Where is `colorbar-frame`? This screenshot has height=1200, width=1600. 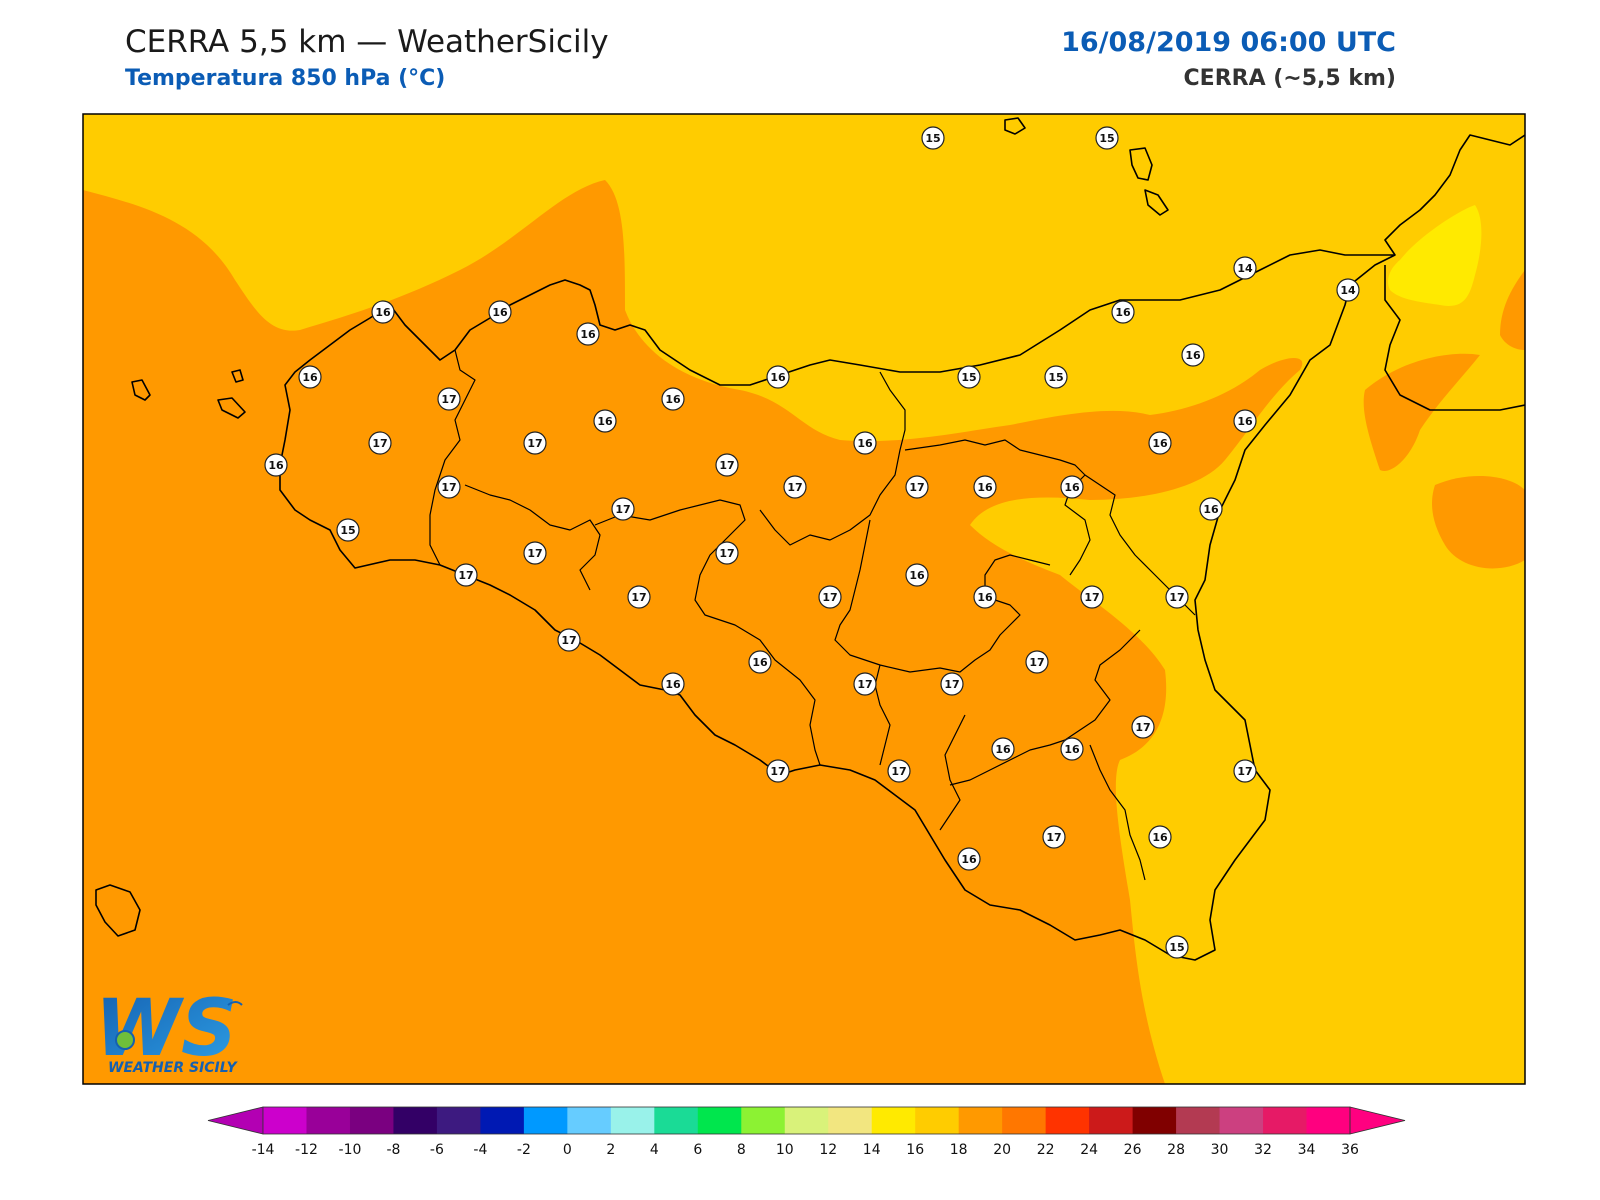
colorbar-frame is located at coordinates (806, 1120).